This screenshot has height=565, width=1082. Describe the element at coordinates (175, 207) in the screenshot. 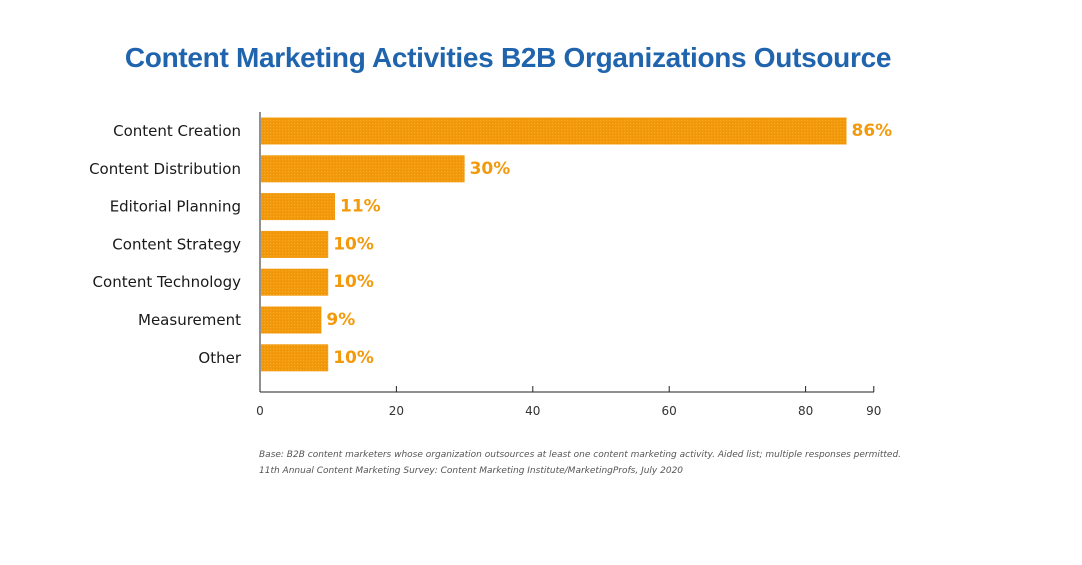

I see `category-label: Editorial Planning` at that location.